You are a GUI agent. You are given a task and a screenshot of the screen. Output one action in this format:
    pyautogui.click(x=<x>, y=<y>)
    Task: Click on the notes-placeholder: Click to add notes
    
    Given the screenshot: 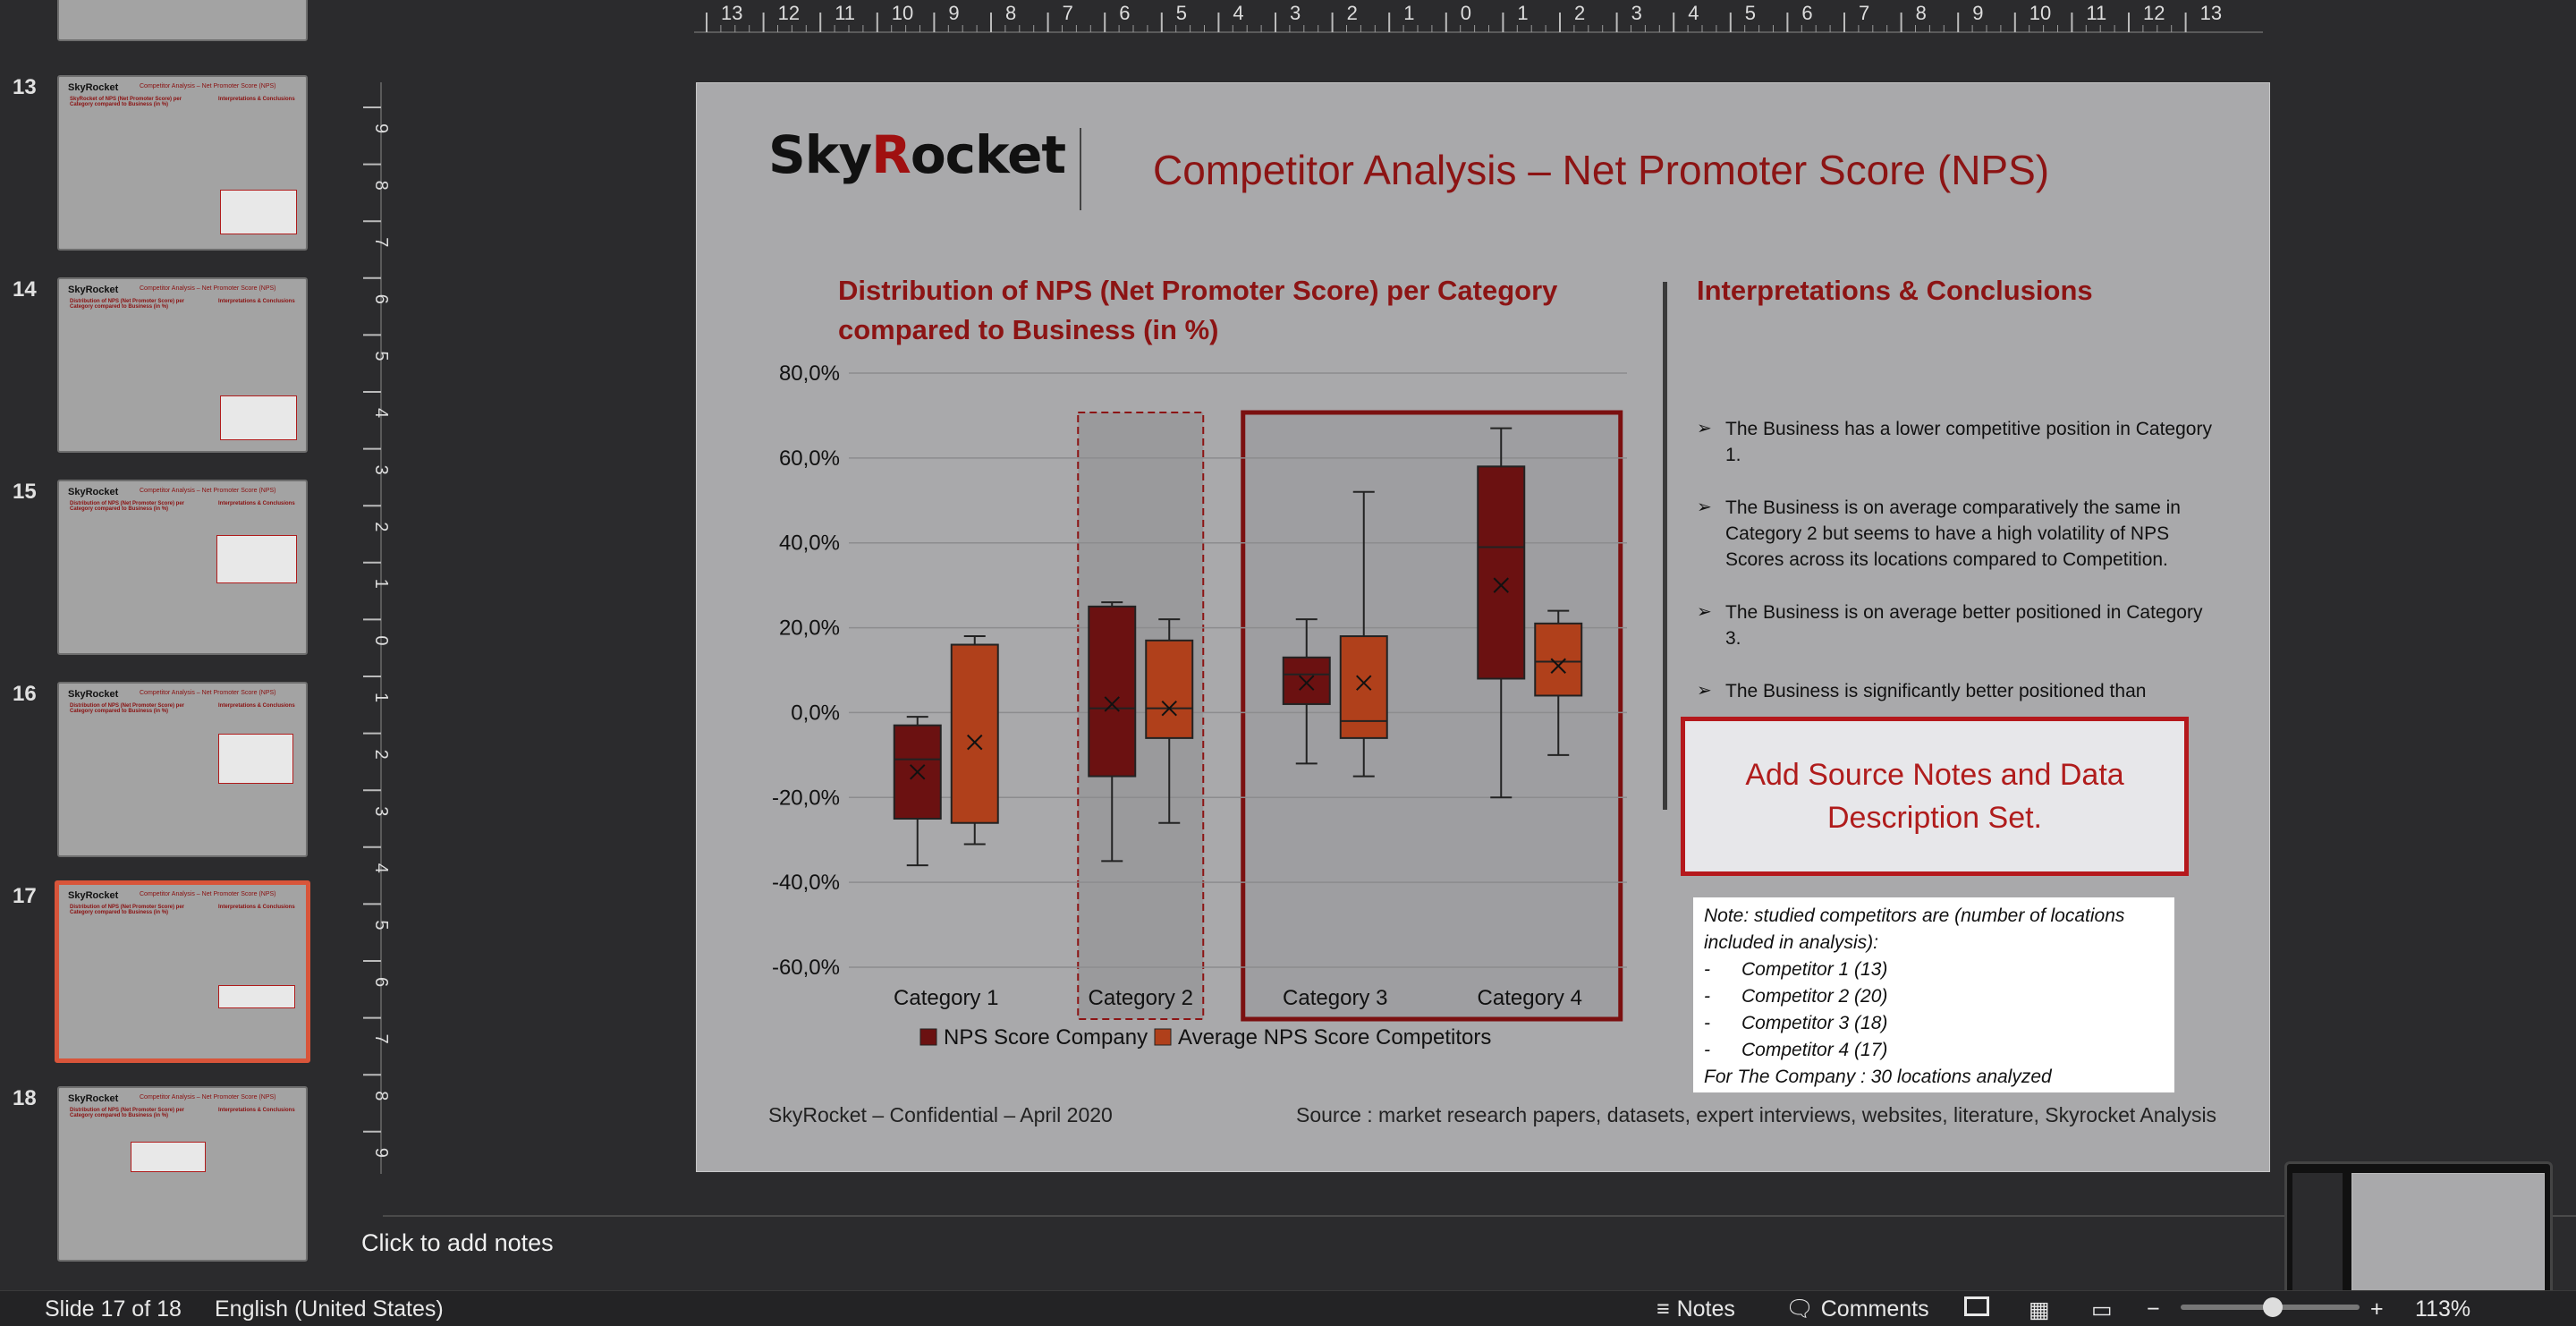 What is the action you would take?
    pyautogui.click(x=457, y=1242)
    